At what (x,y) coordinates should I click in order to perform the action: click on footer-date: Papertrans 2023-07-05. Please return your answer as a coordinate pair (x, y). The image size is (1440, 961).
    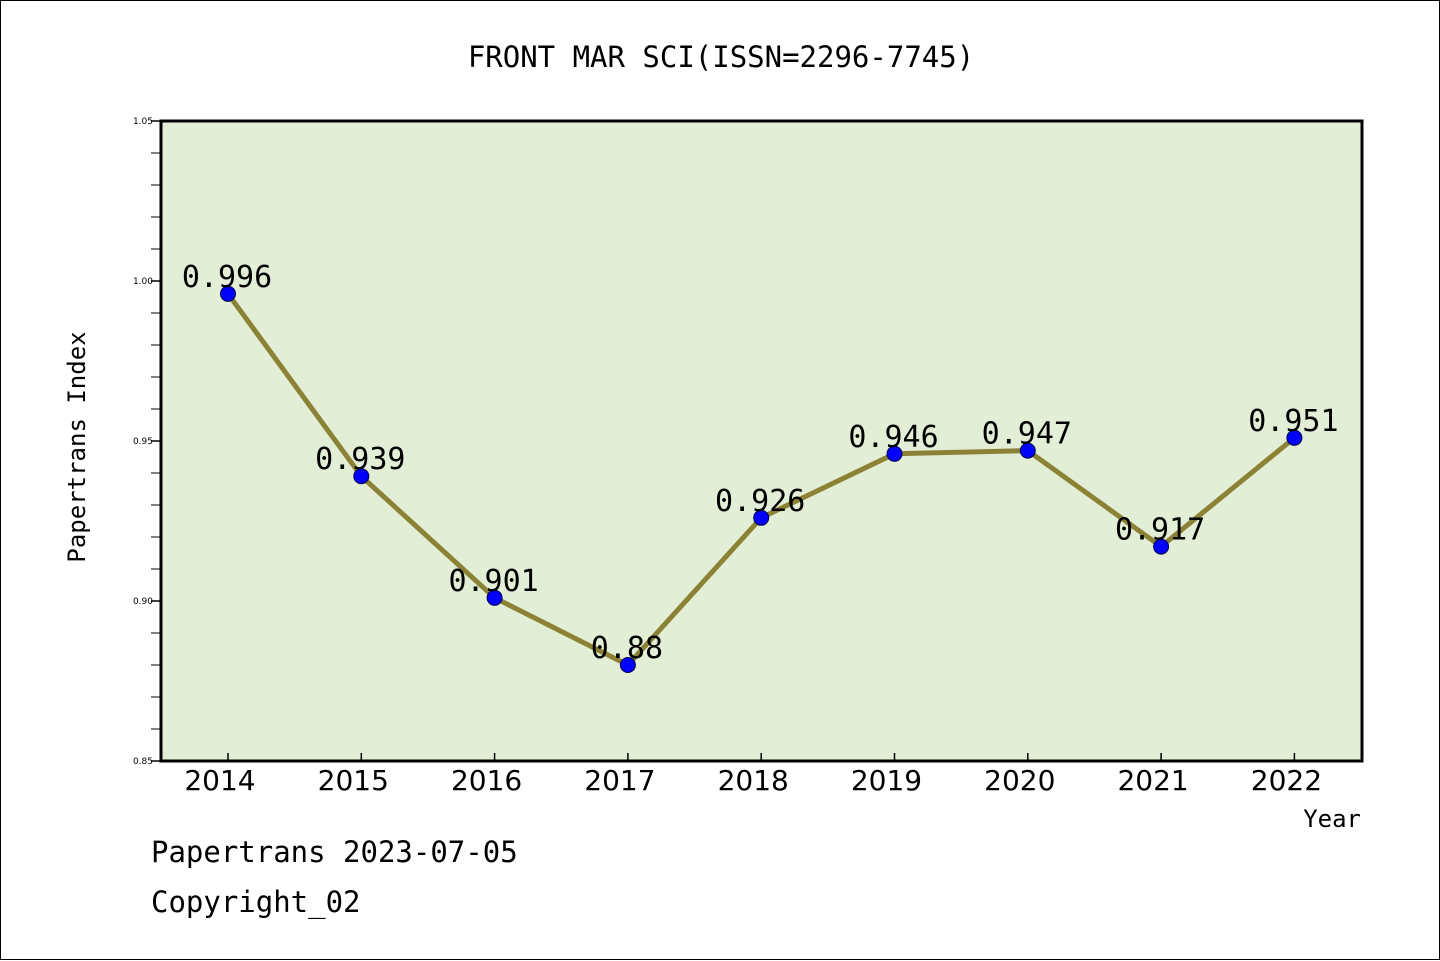
    Looking at the image, I should click on (334, 852).